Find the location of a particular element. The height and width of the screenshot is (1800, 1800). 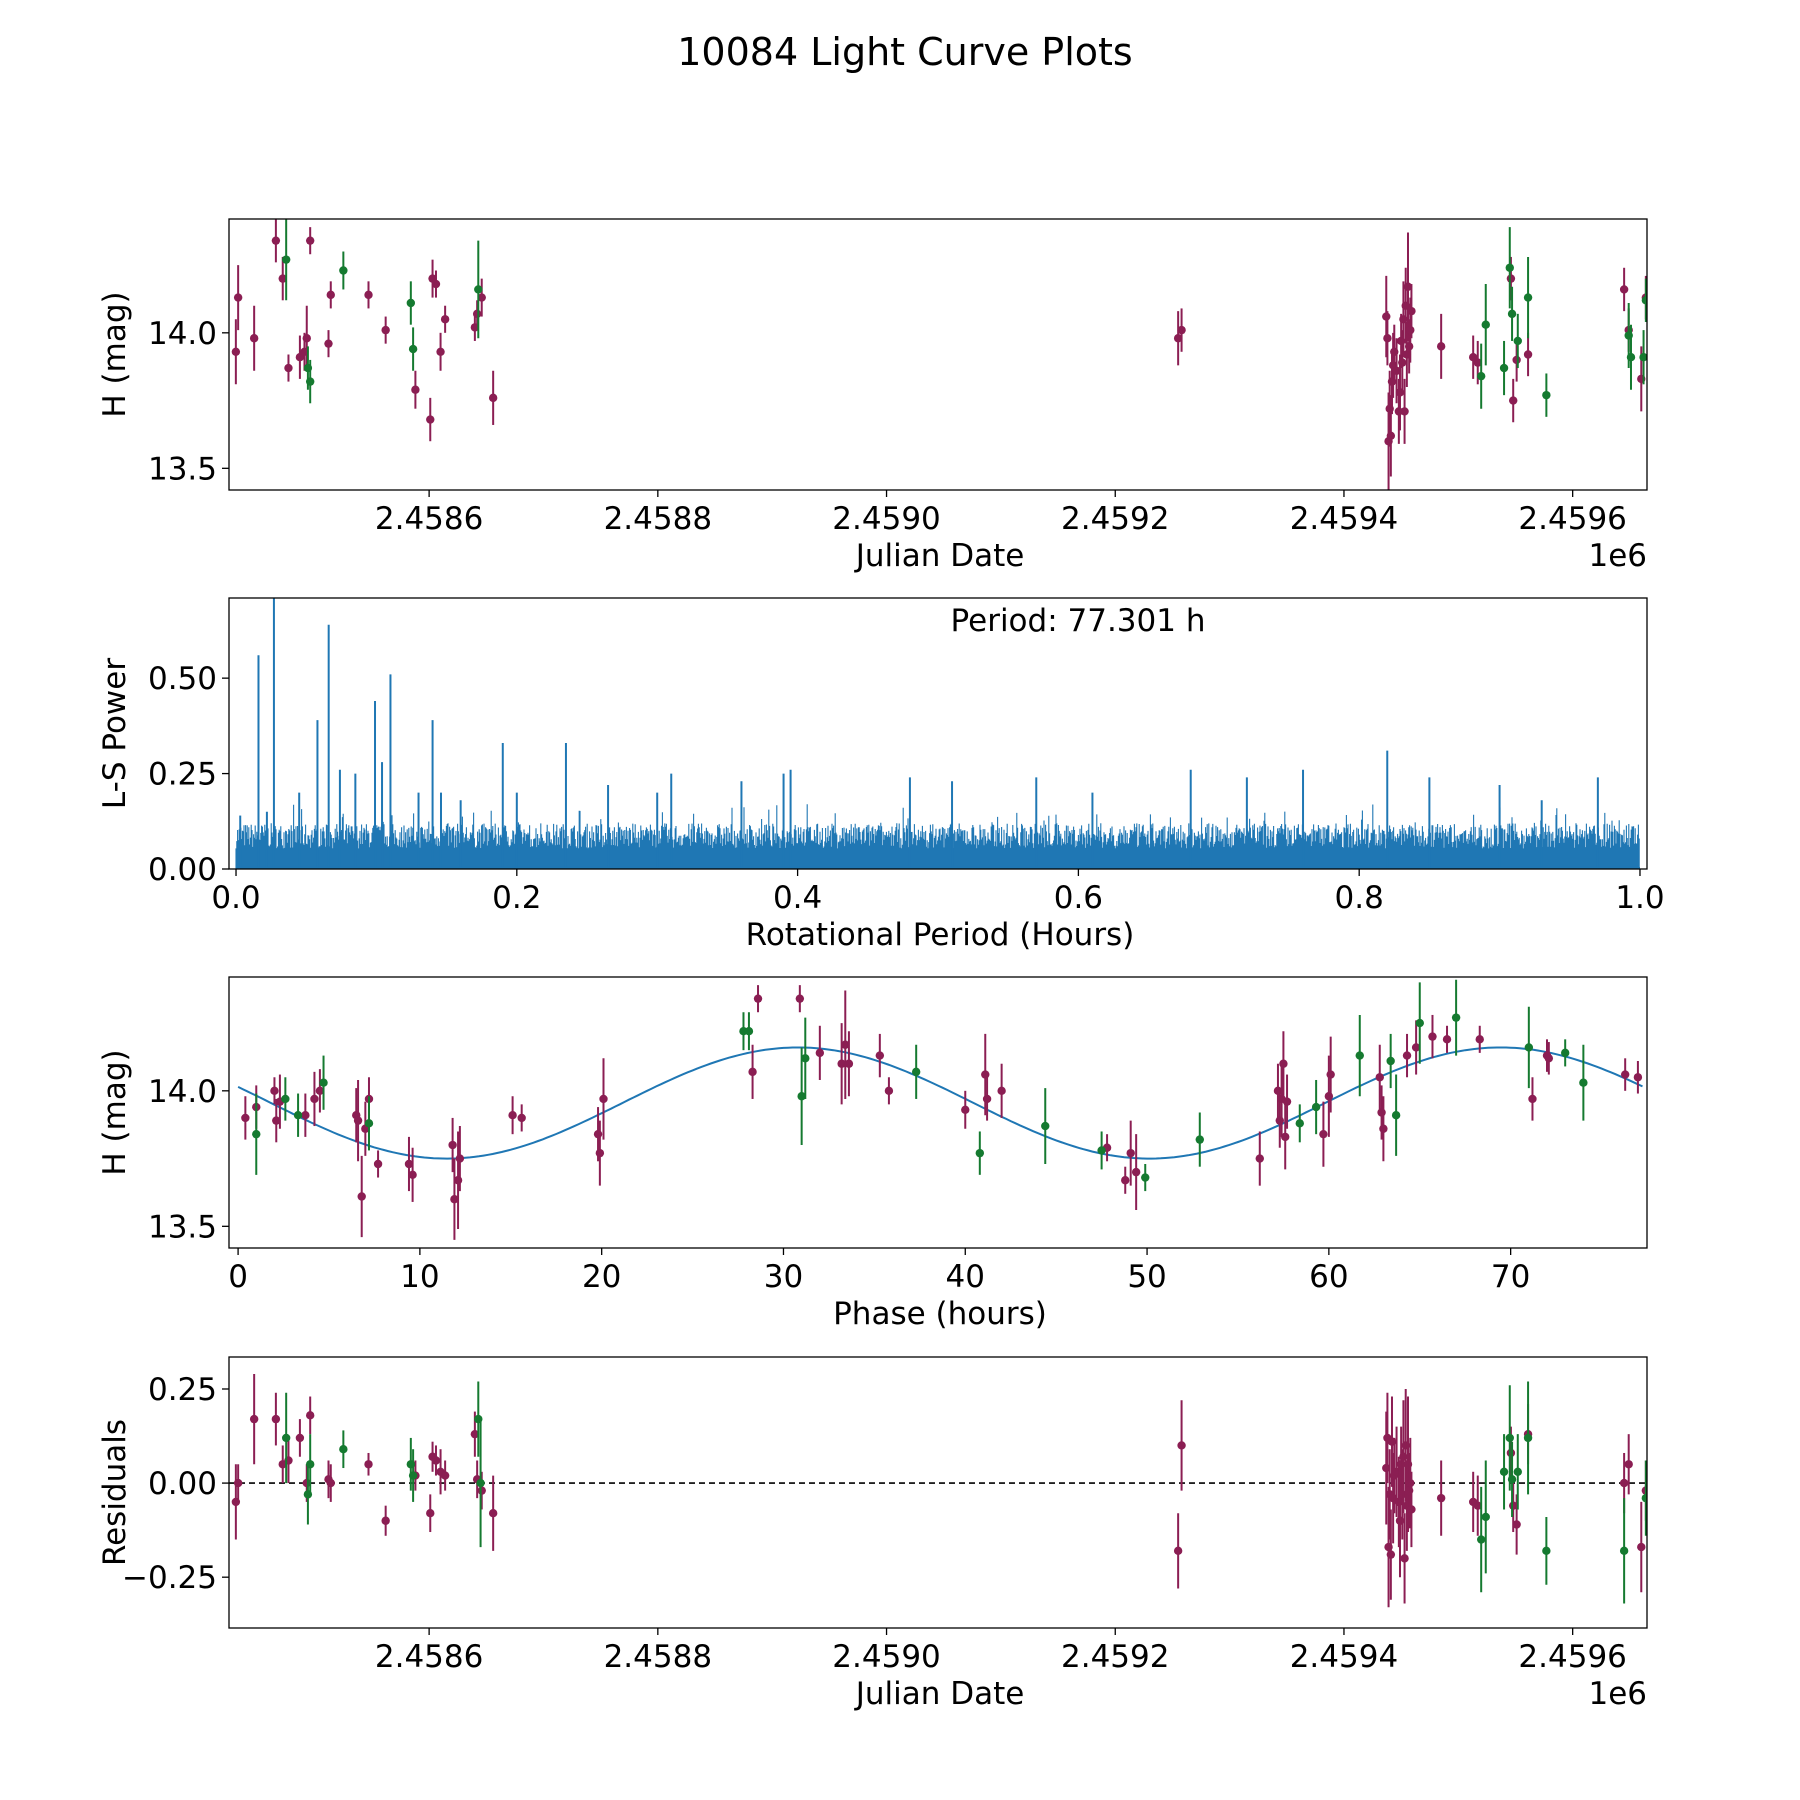

x-tick-label: 2.4590 is located at coordinates (886, 1657).